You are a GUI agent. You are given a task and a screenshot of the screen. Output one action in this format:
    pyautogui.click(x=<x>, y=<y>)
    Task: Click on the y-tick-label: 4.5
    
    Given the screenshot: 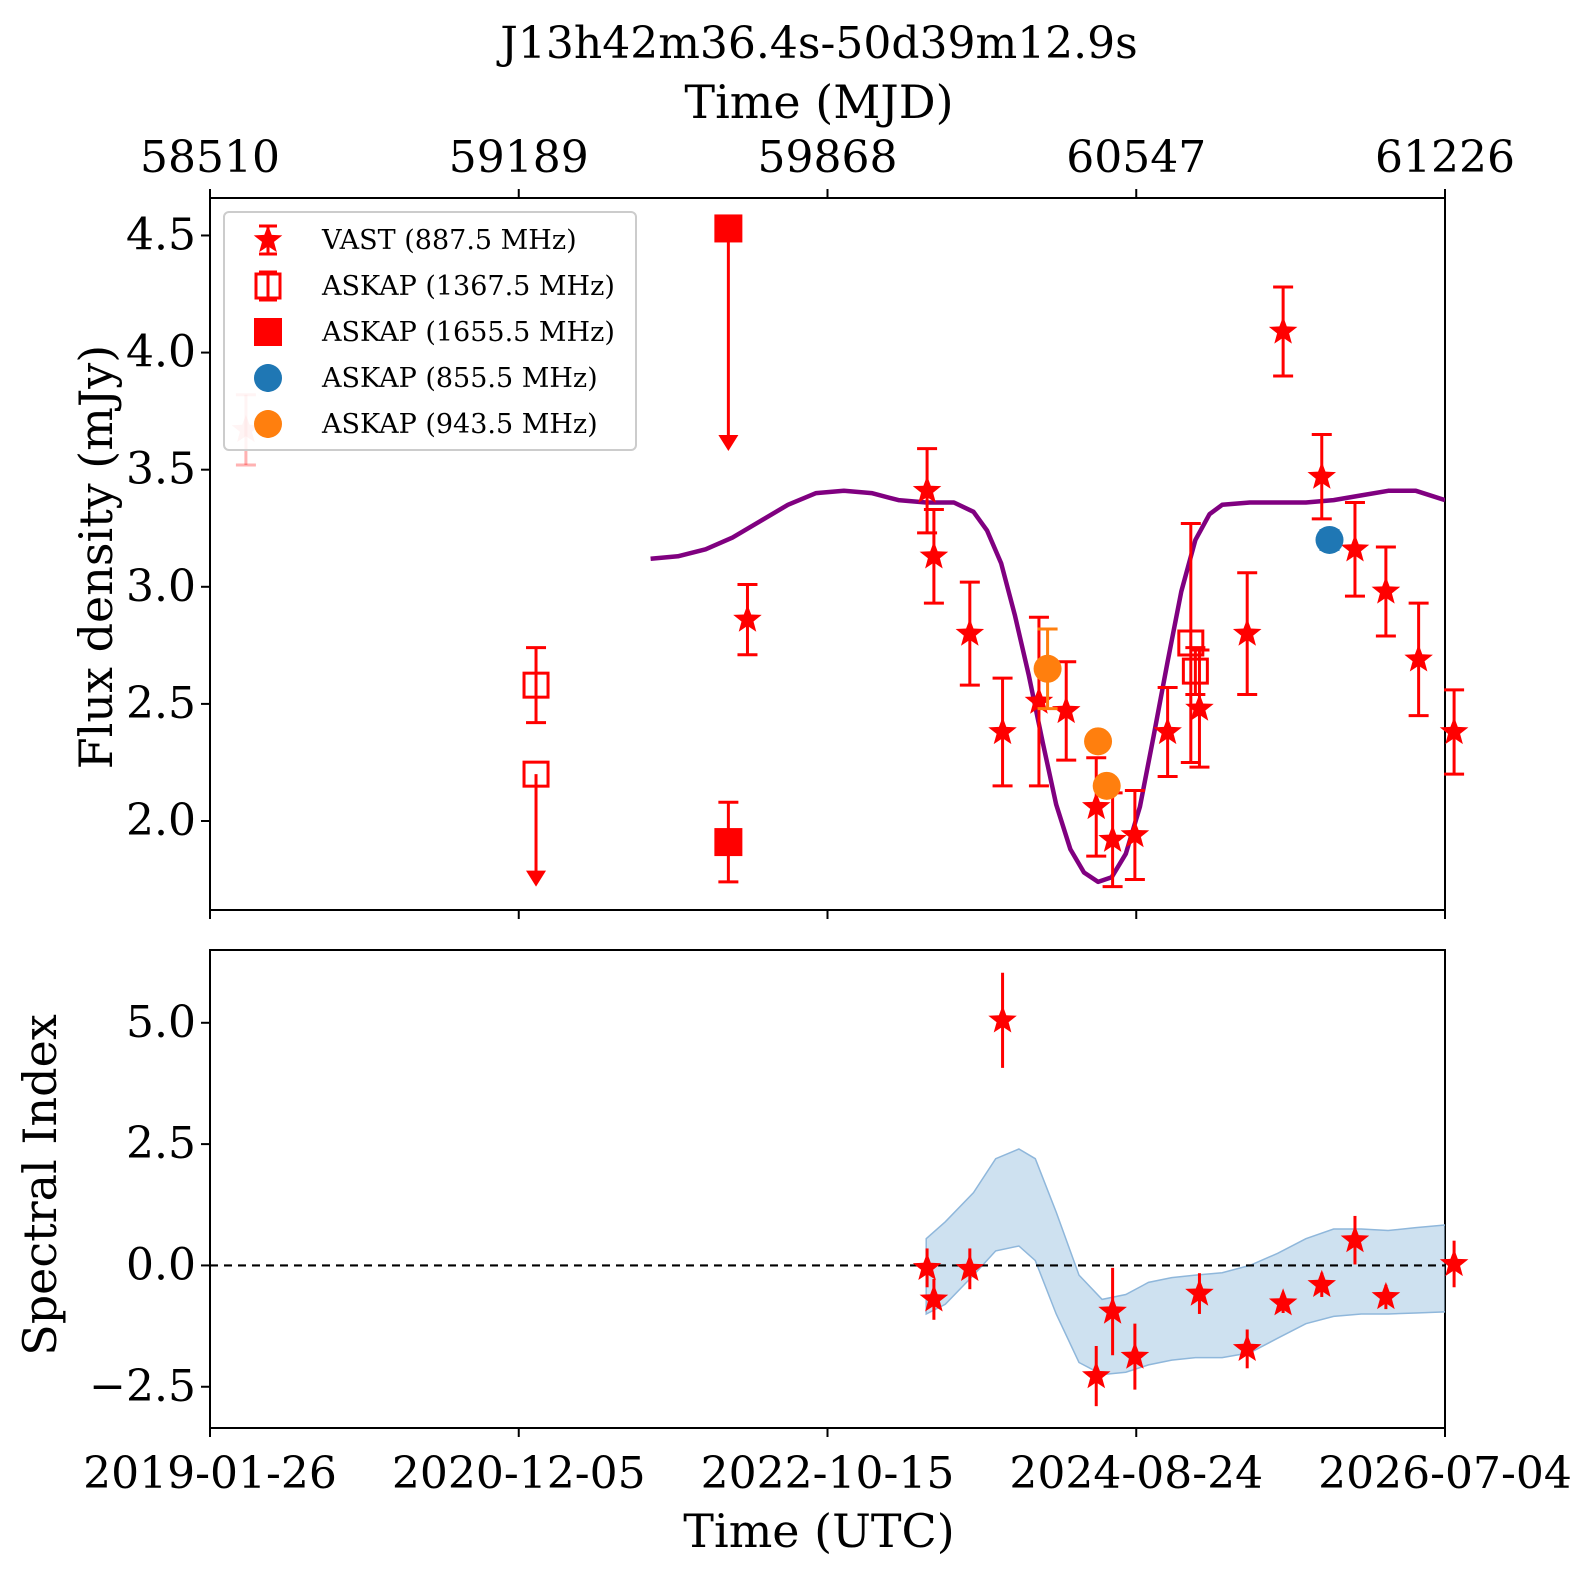 What is the action you would take?
    pyautogui.click(x=161, y=234)
    